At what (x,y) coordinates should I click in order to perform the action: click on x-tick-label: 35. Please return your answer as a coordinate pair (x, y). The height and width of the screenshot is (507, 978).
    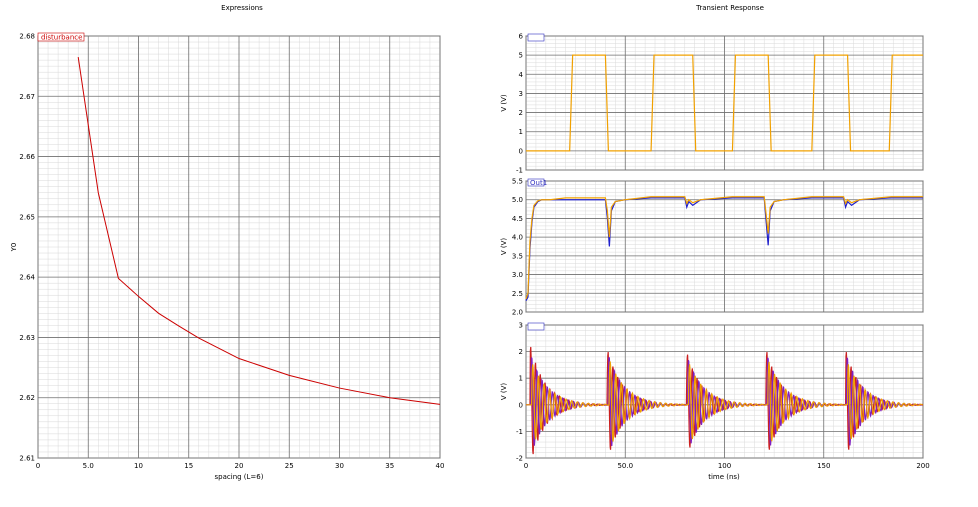
    Looking at the image, I should click on (389, 466).